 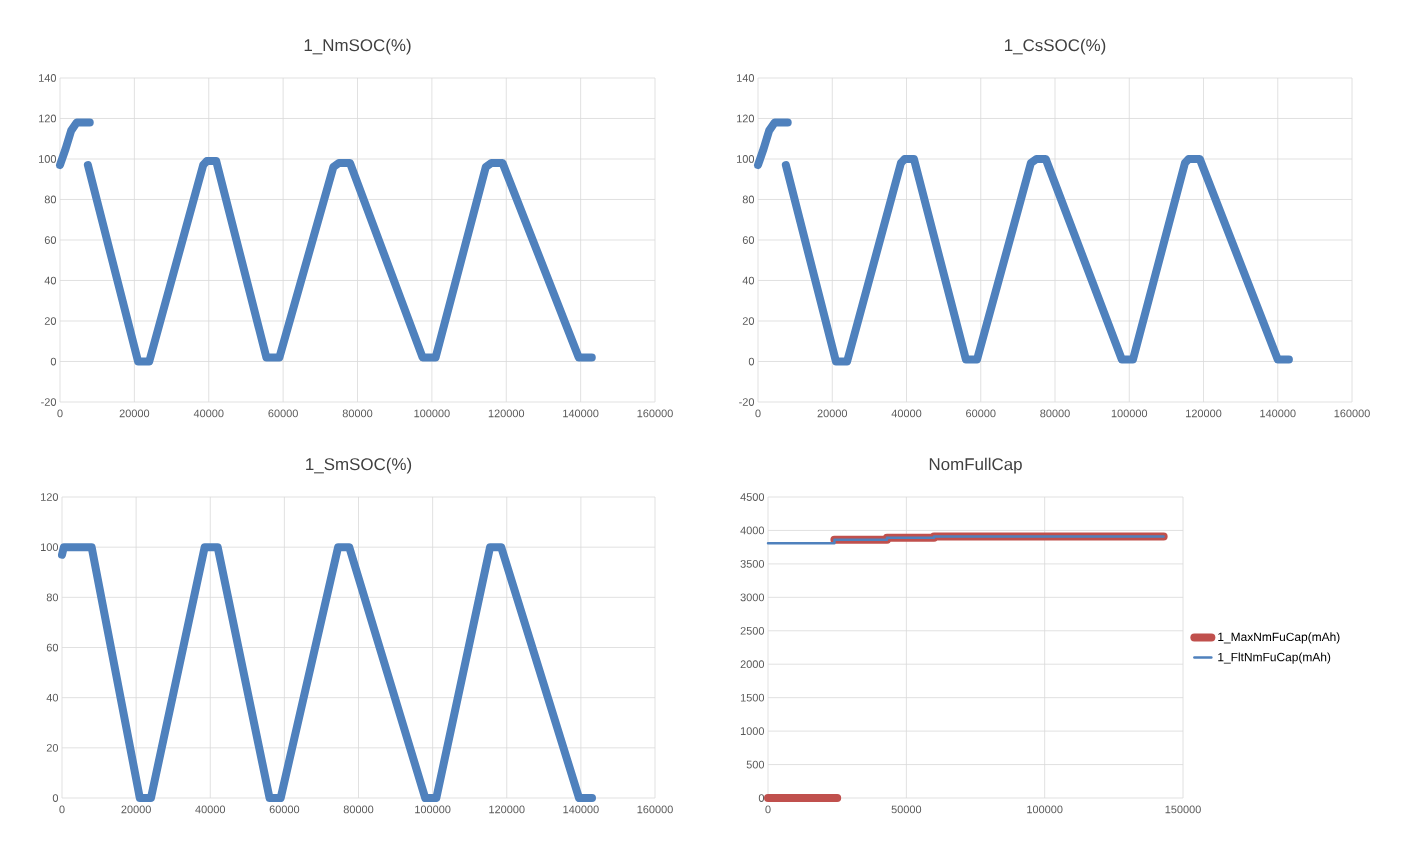 I want to click on legend-label: 1_MaxNmFuCap(mAh), so click(x=1279, y=638).